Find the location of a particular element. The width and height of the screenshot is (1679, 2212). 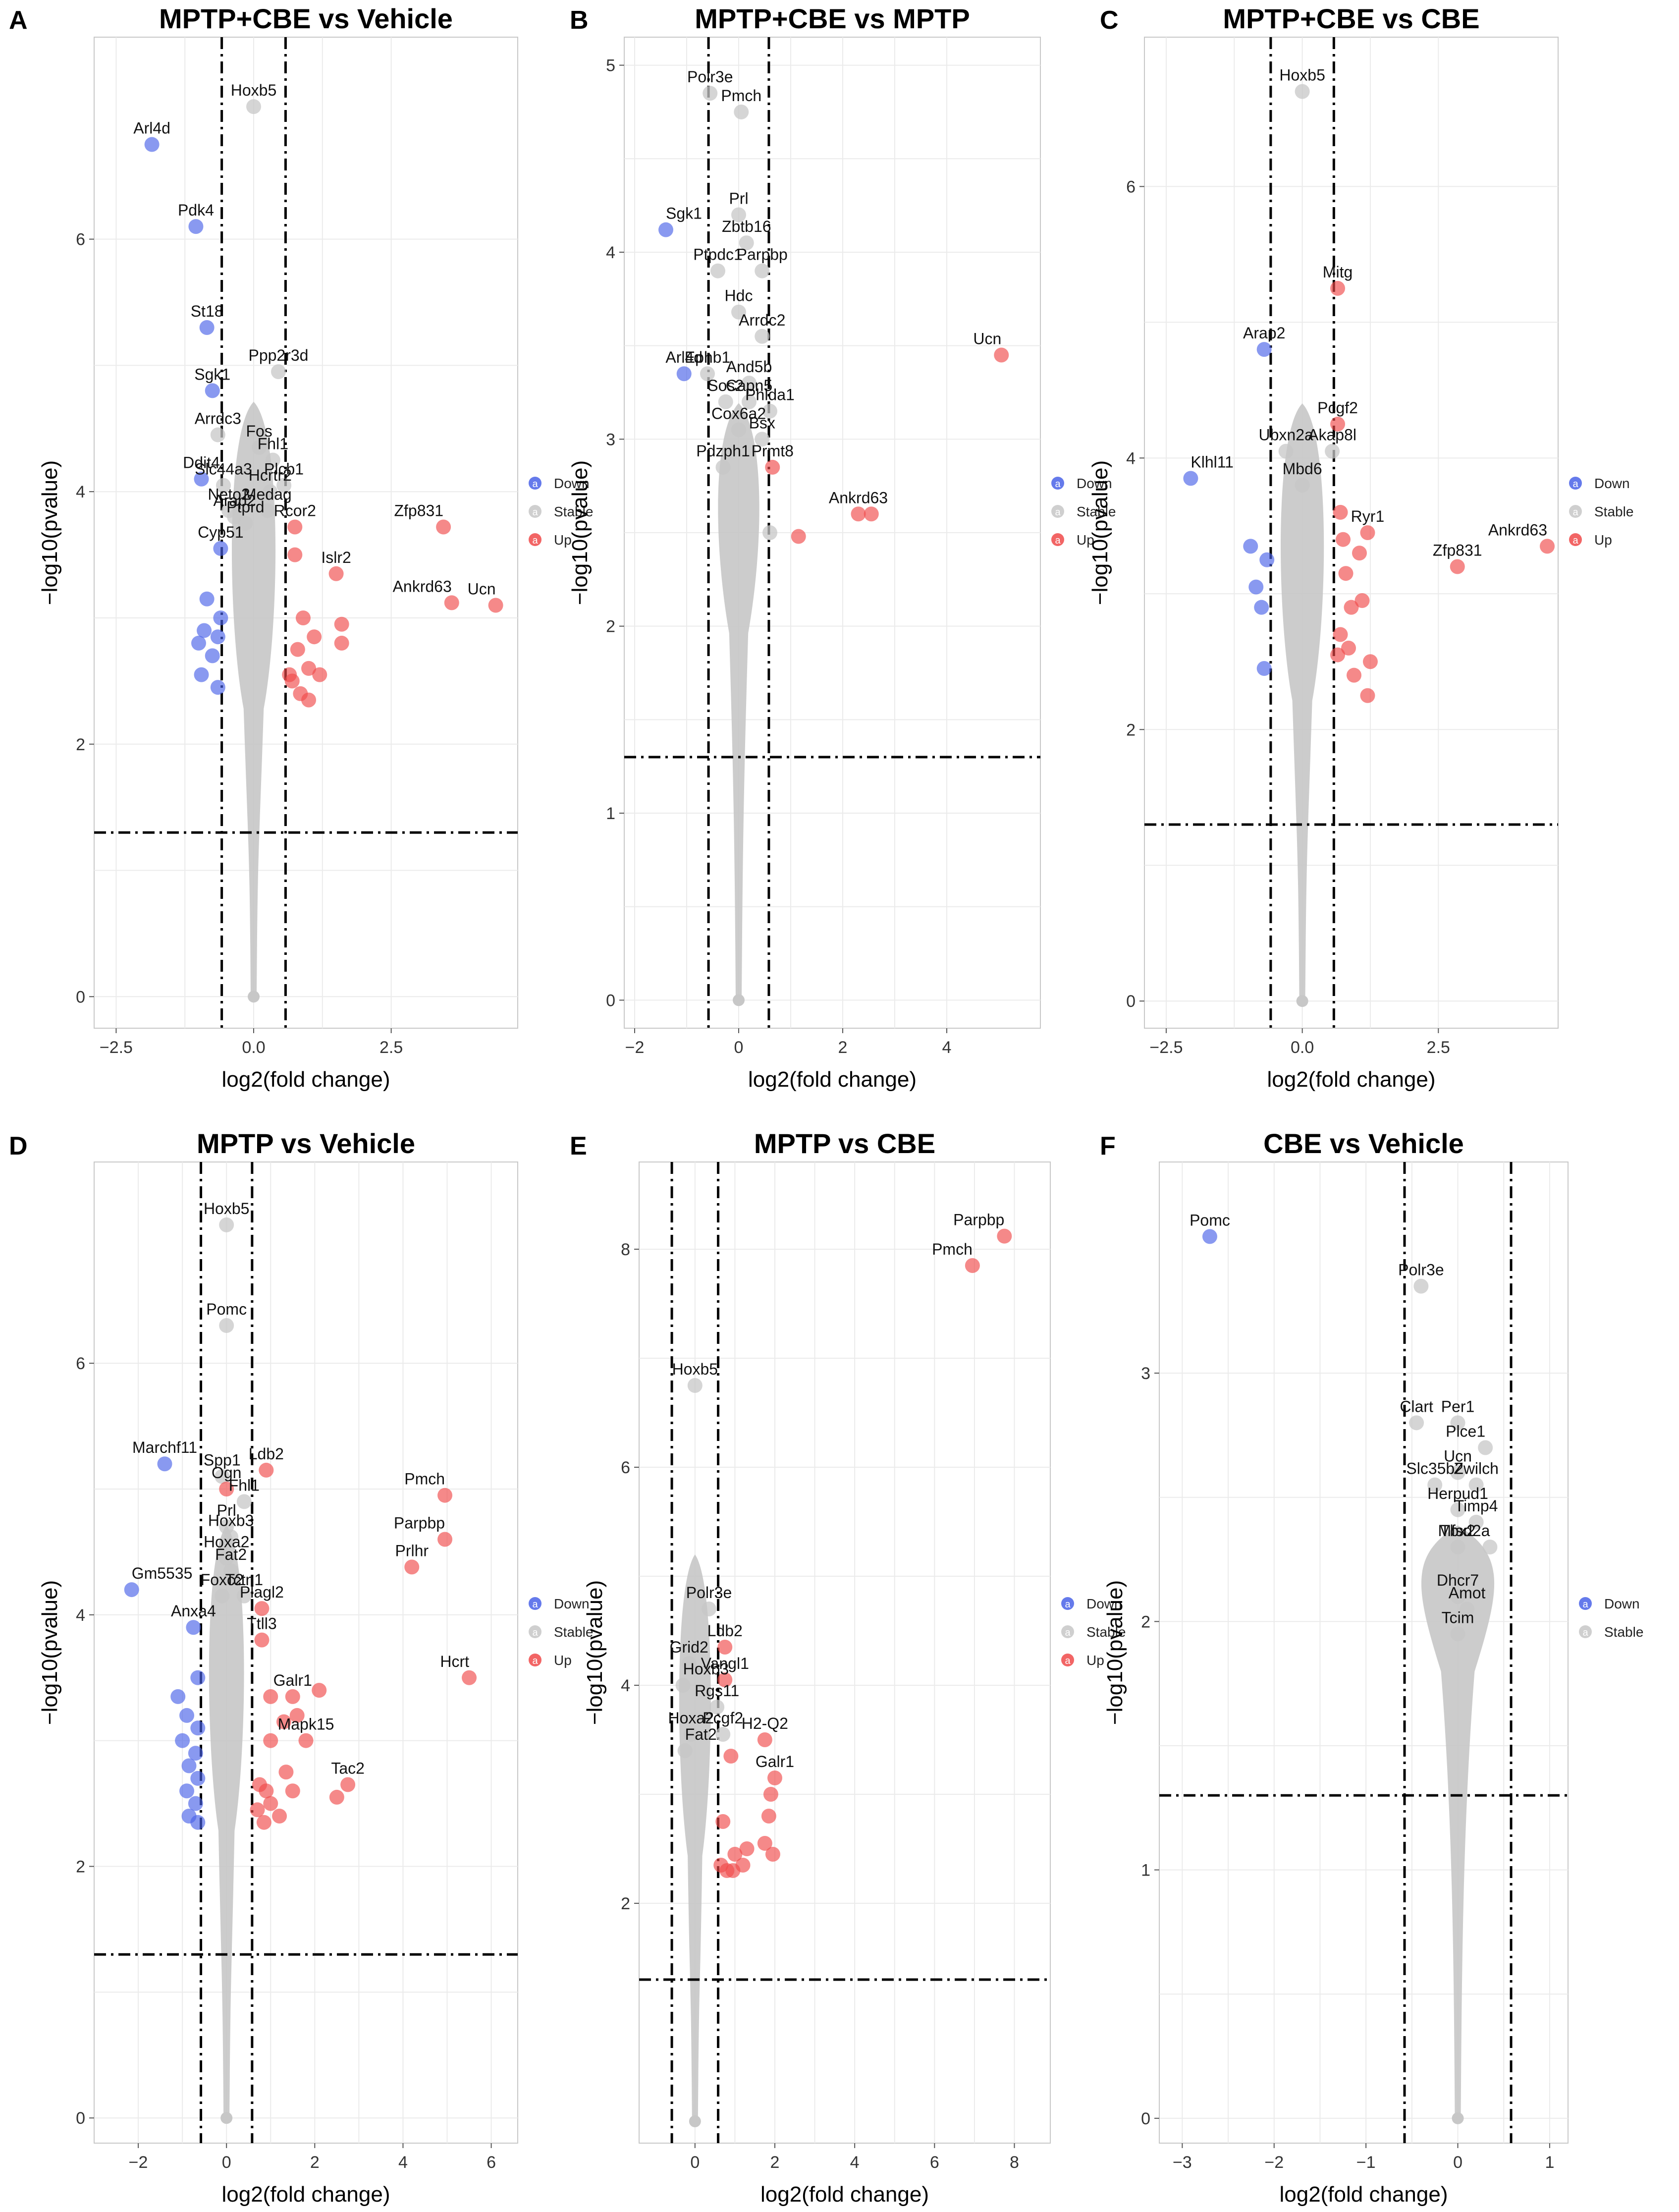

gene-label: Galr1 is located at coordinates (775, 1761).